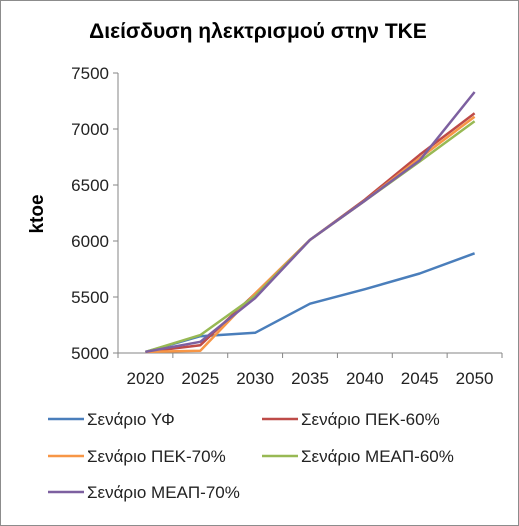 This screenshot has width=519, height=526. What do you see at coordinates (90, 297) in the screenshot?
I see `y-tick-label: 5500` at bounding box center [90, 297].